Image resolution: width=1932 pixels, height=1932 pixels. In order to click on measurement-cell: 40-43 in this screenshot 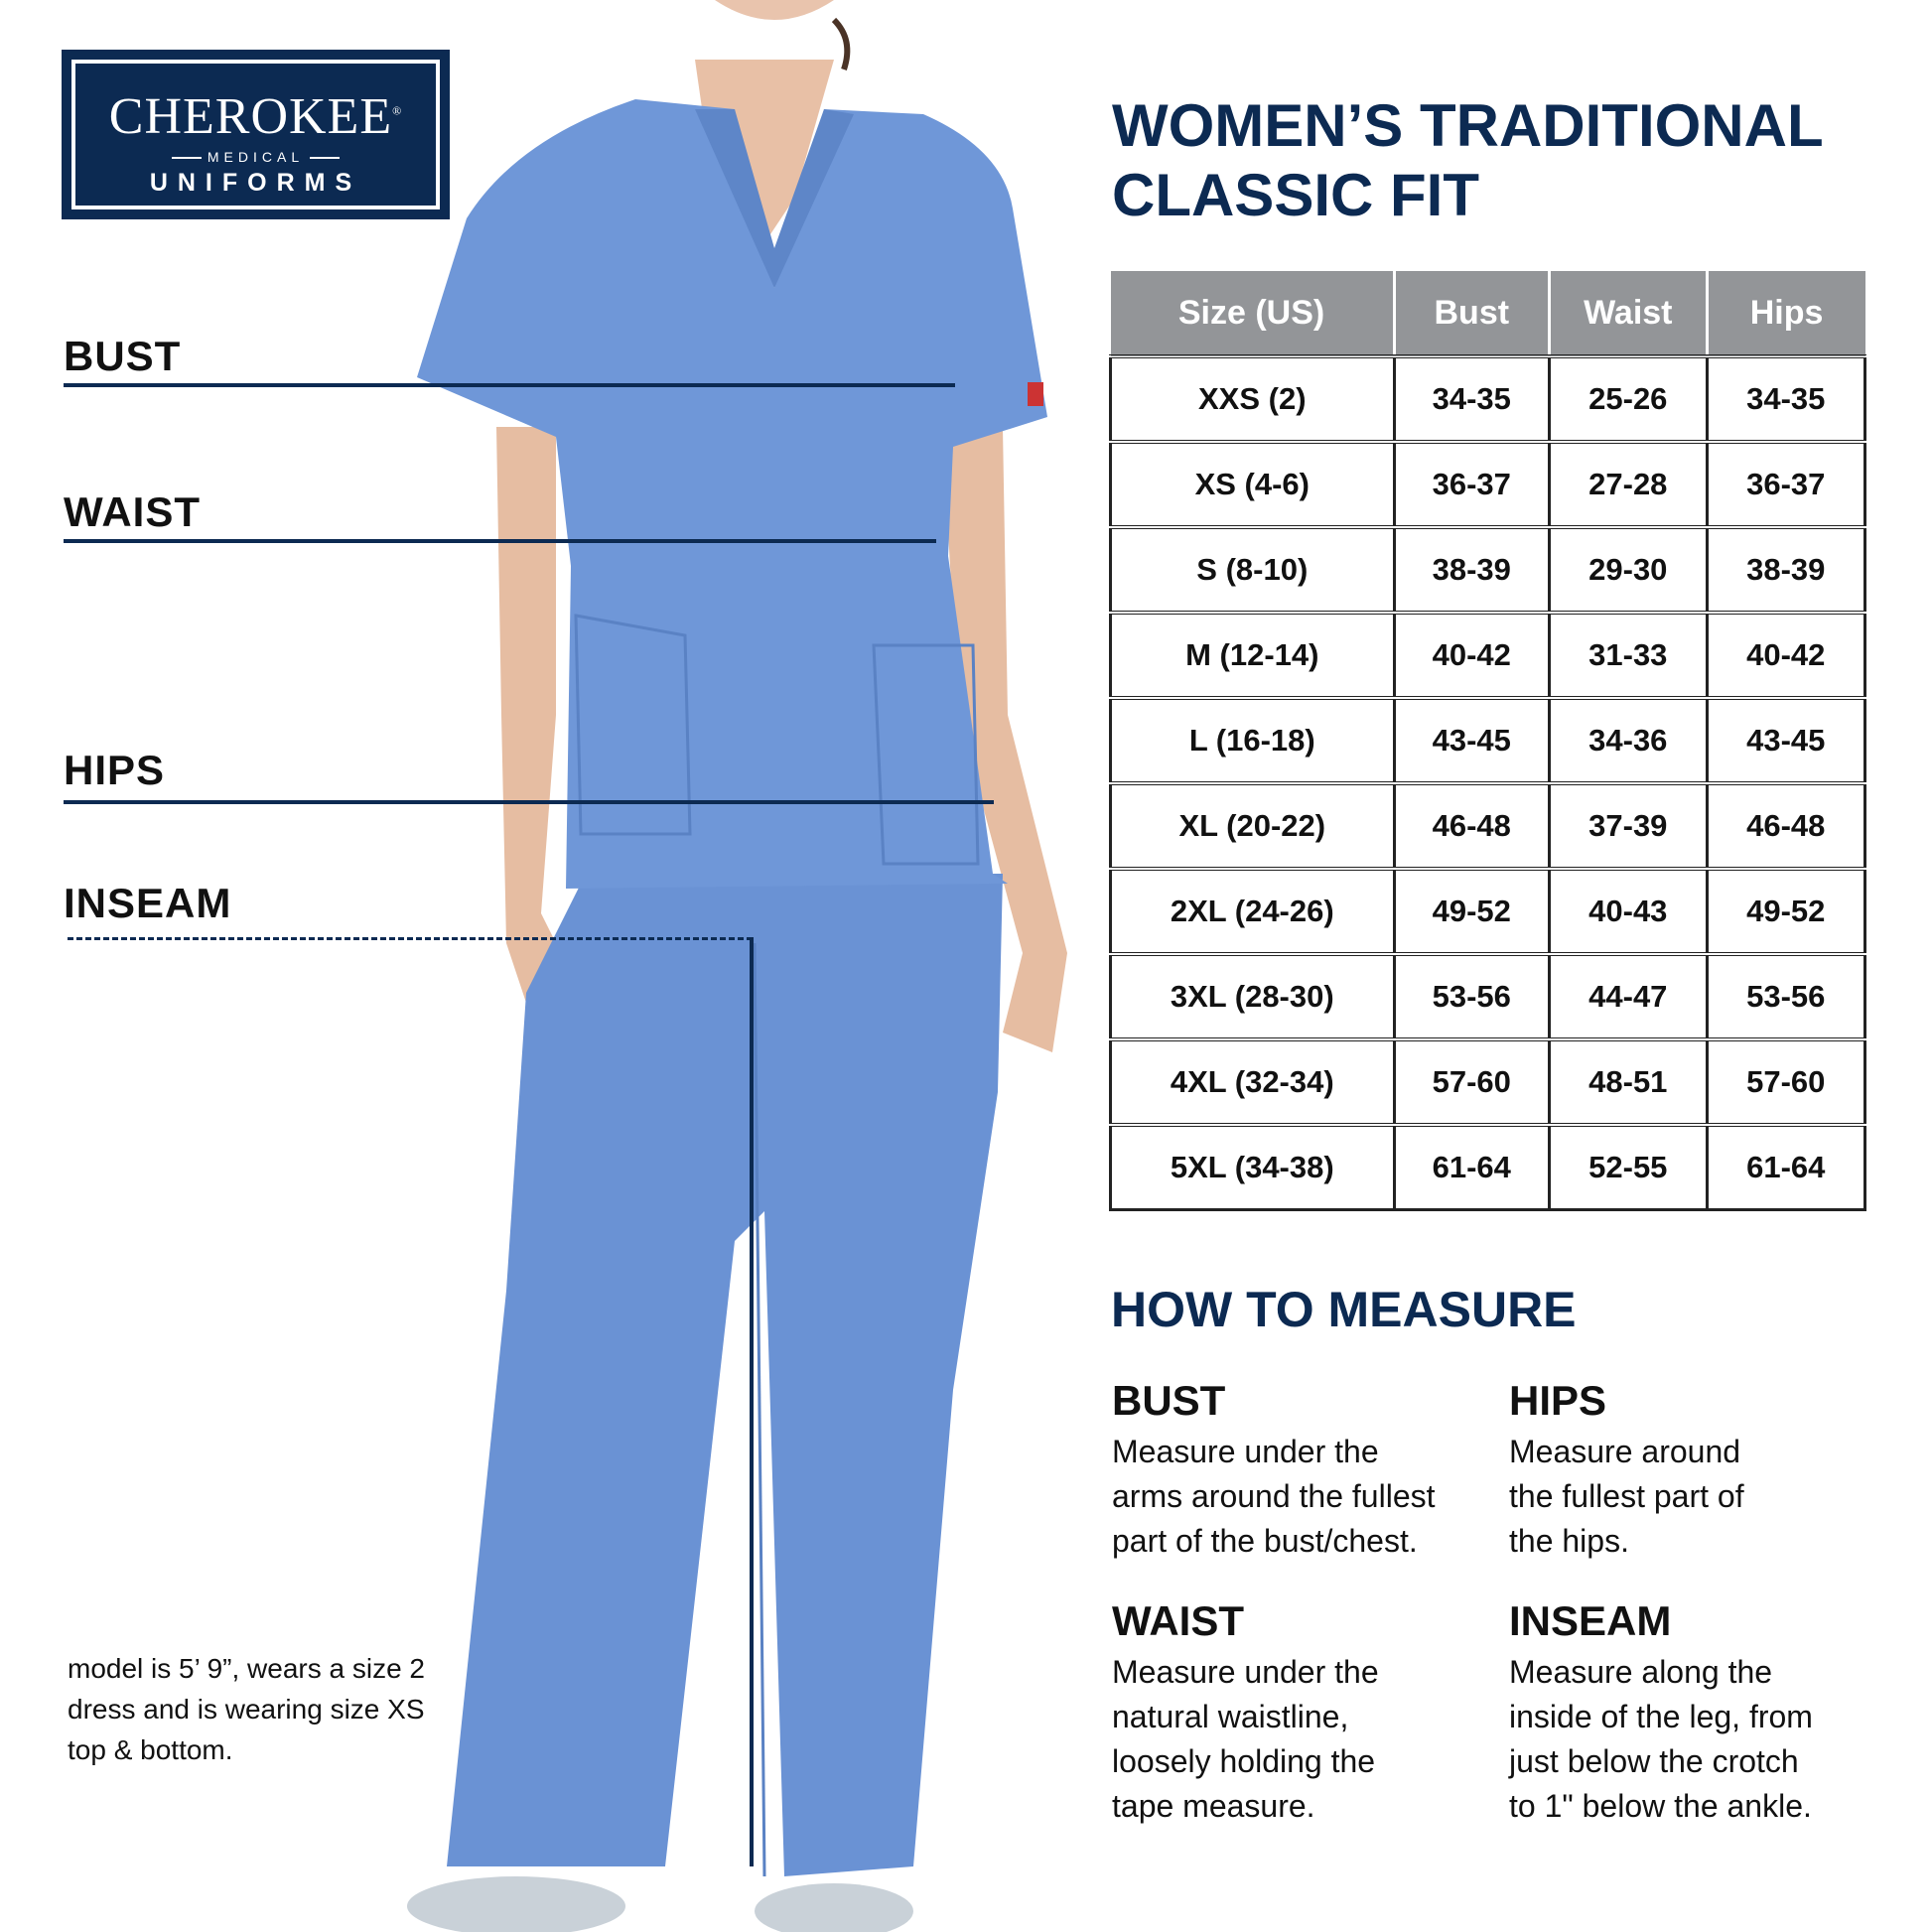, I will do `click(1629, 911)`.